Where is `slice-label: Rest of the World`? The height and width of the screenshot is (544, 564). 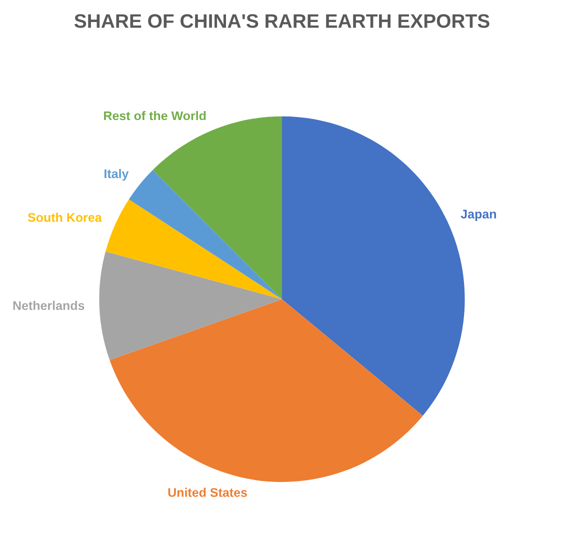
slice-label: Rest of the World is located at coordinates (155, 115).